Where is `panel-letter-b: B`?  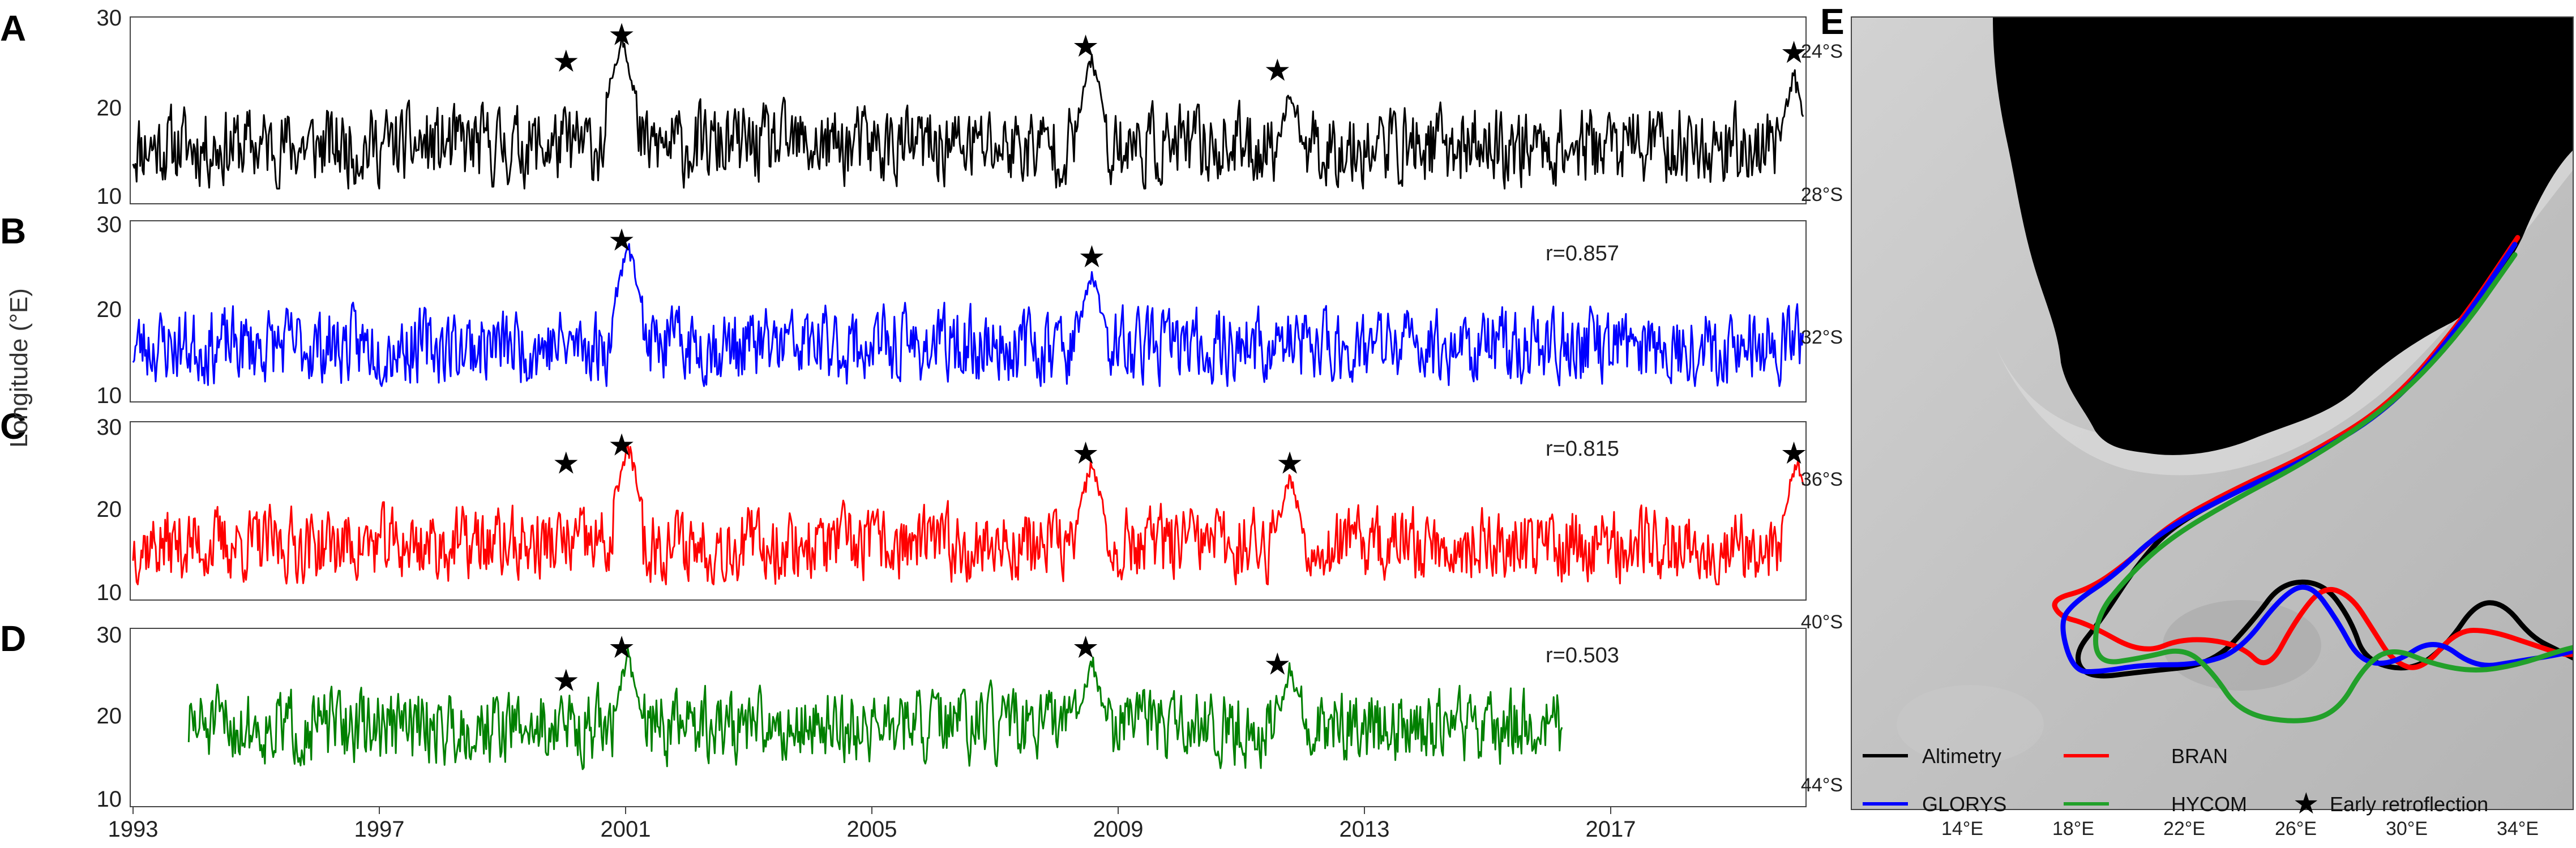
panel-letter-b: B is located at coordinates (13, 231).